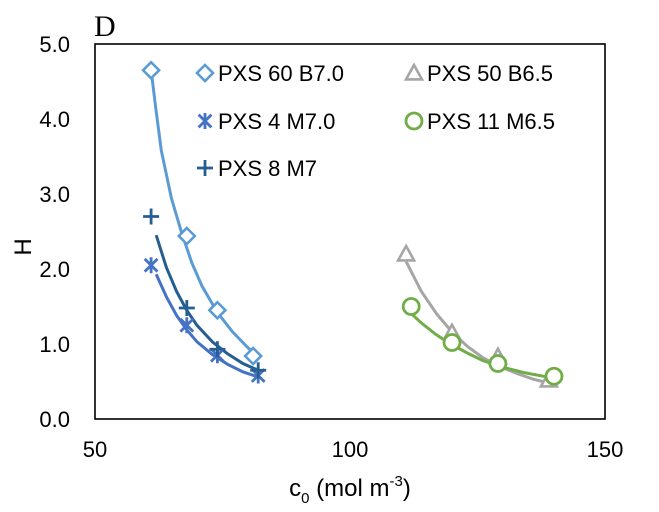  I want to click on x-axis-title: c0 (mol m-3), so click(350, 490).